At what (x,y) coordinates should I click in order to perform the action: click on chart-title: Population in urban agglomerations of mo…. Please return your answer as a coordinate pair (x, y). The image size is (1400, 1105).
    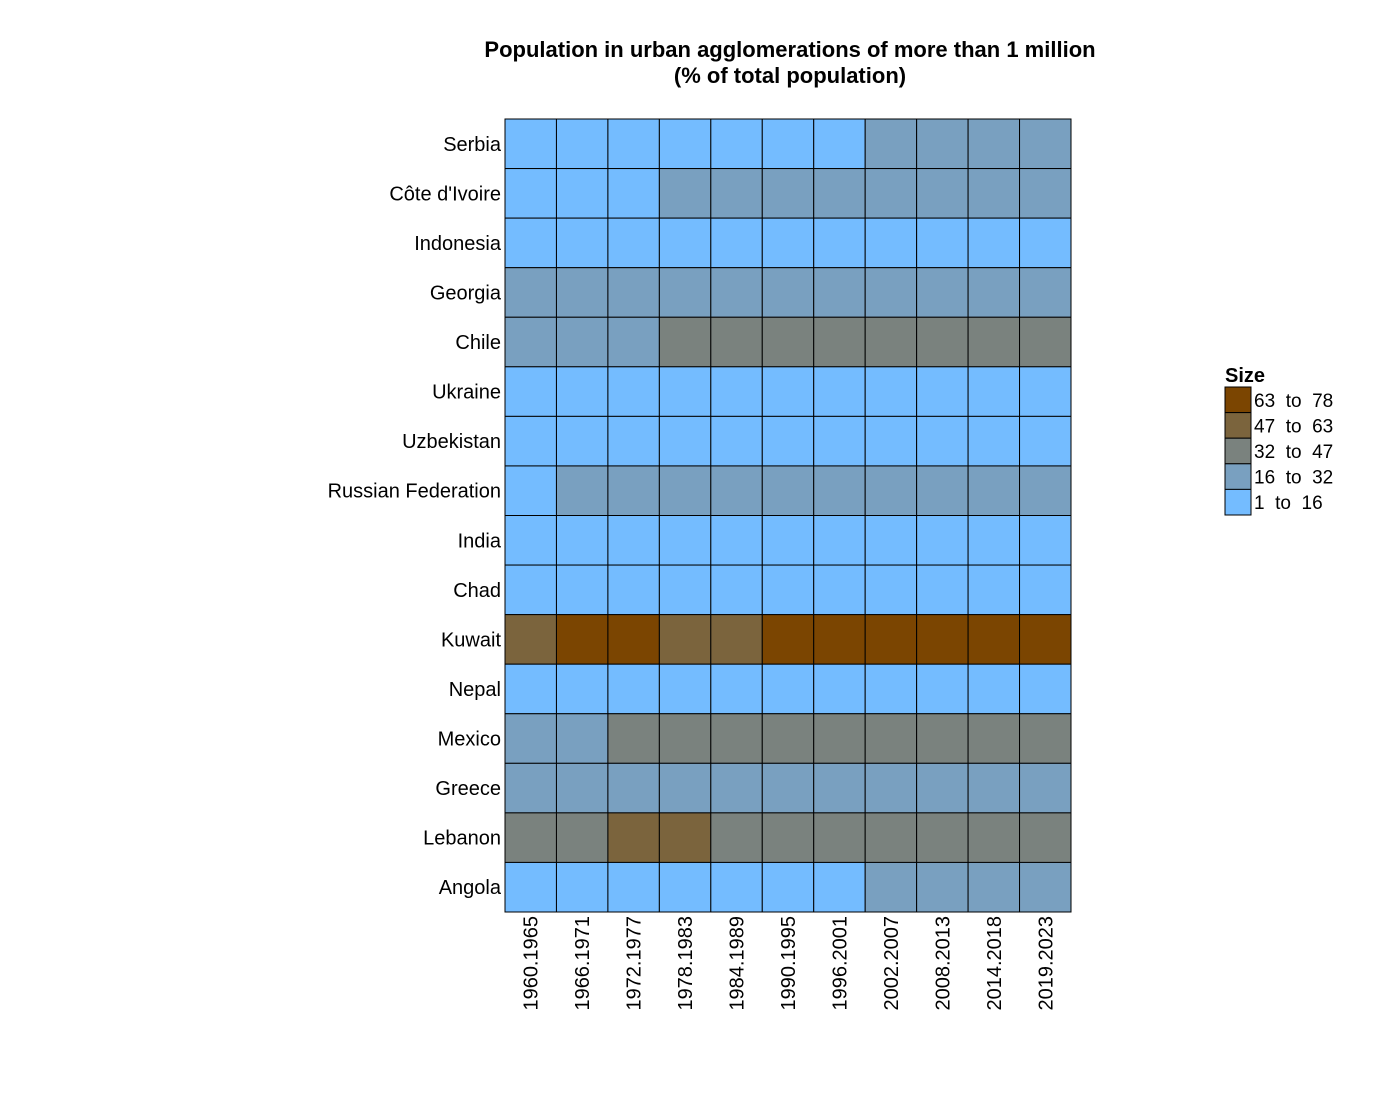
    Looking at the image, I should click on (790, 49).